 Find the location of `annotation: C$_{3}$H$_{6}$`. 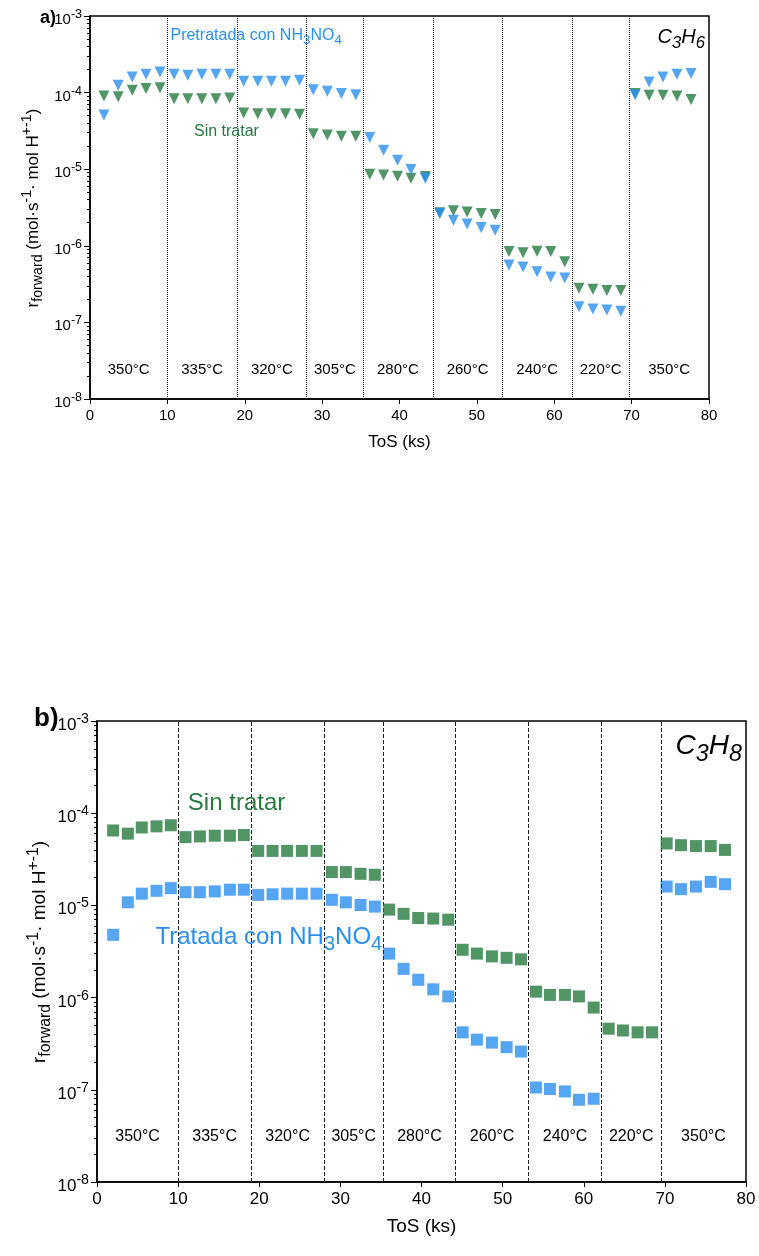

annotation: C$_{3}$H$_{6}$ is located at coordinates (681, 38).